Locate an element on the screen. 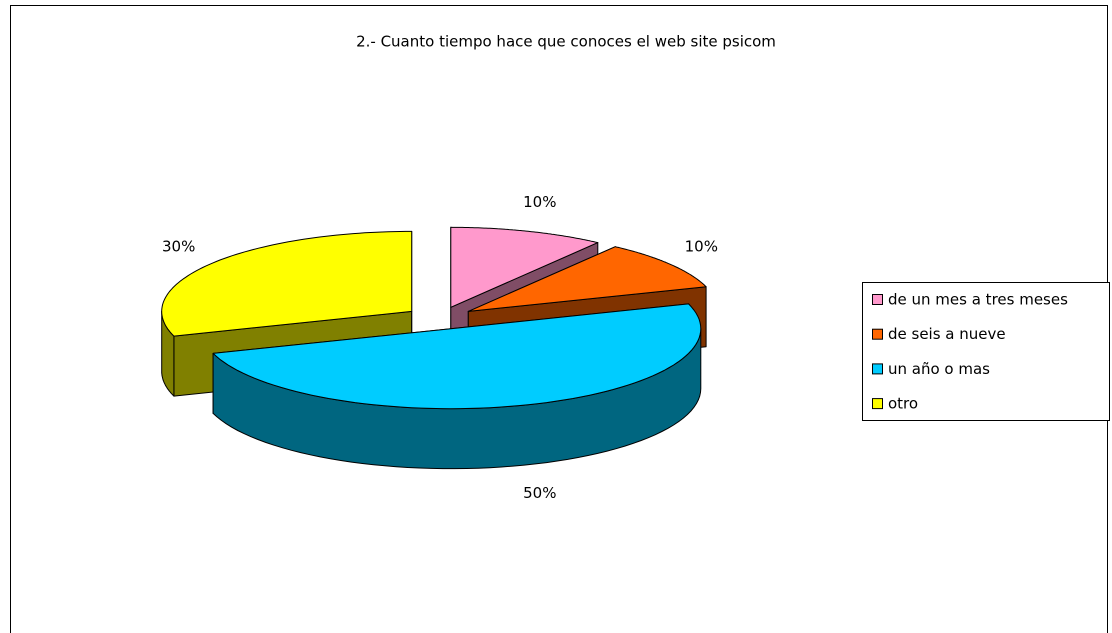  legend-label: de seis a nueve is located at coordinates (947, 334).